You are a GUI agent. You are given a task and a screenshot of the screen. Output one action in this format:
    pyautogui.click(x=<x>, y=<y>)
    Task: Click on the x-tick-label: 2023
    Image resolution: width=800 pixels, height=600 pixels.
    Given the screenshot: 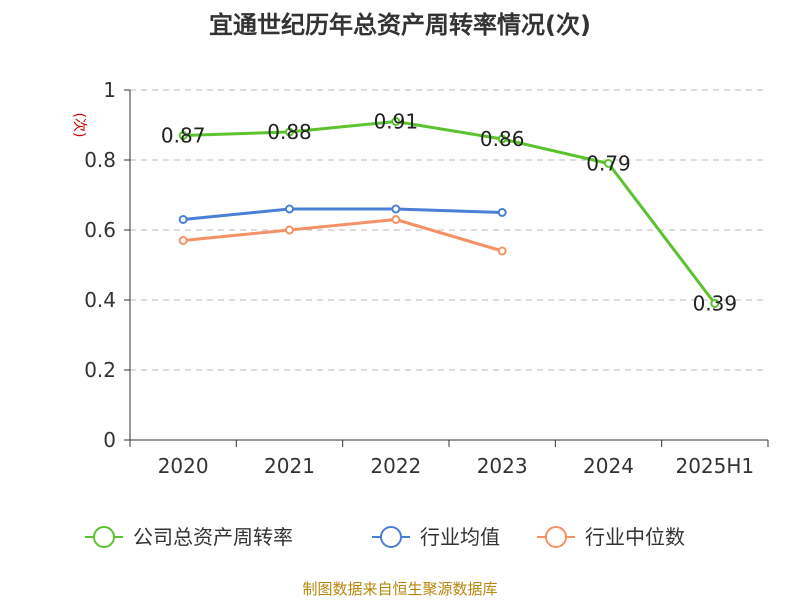 What is the action you would take?
    pyautogui.click(x=502, y=466)
    